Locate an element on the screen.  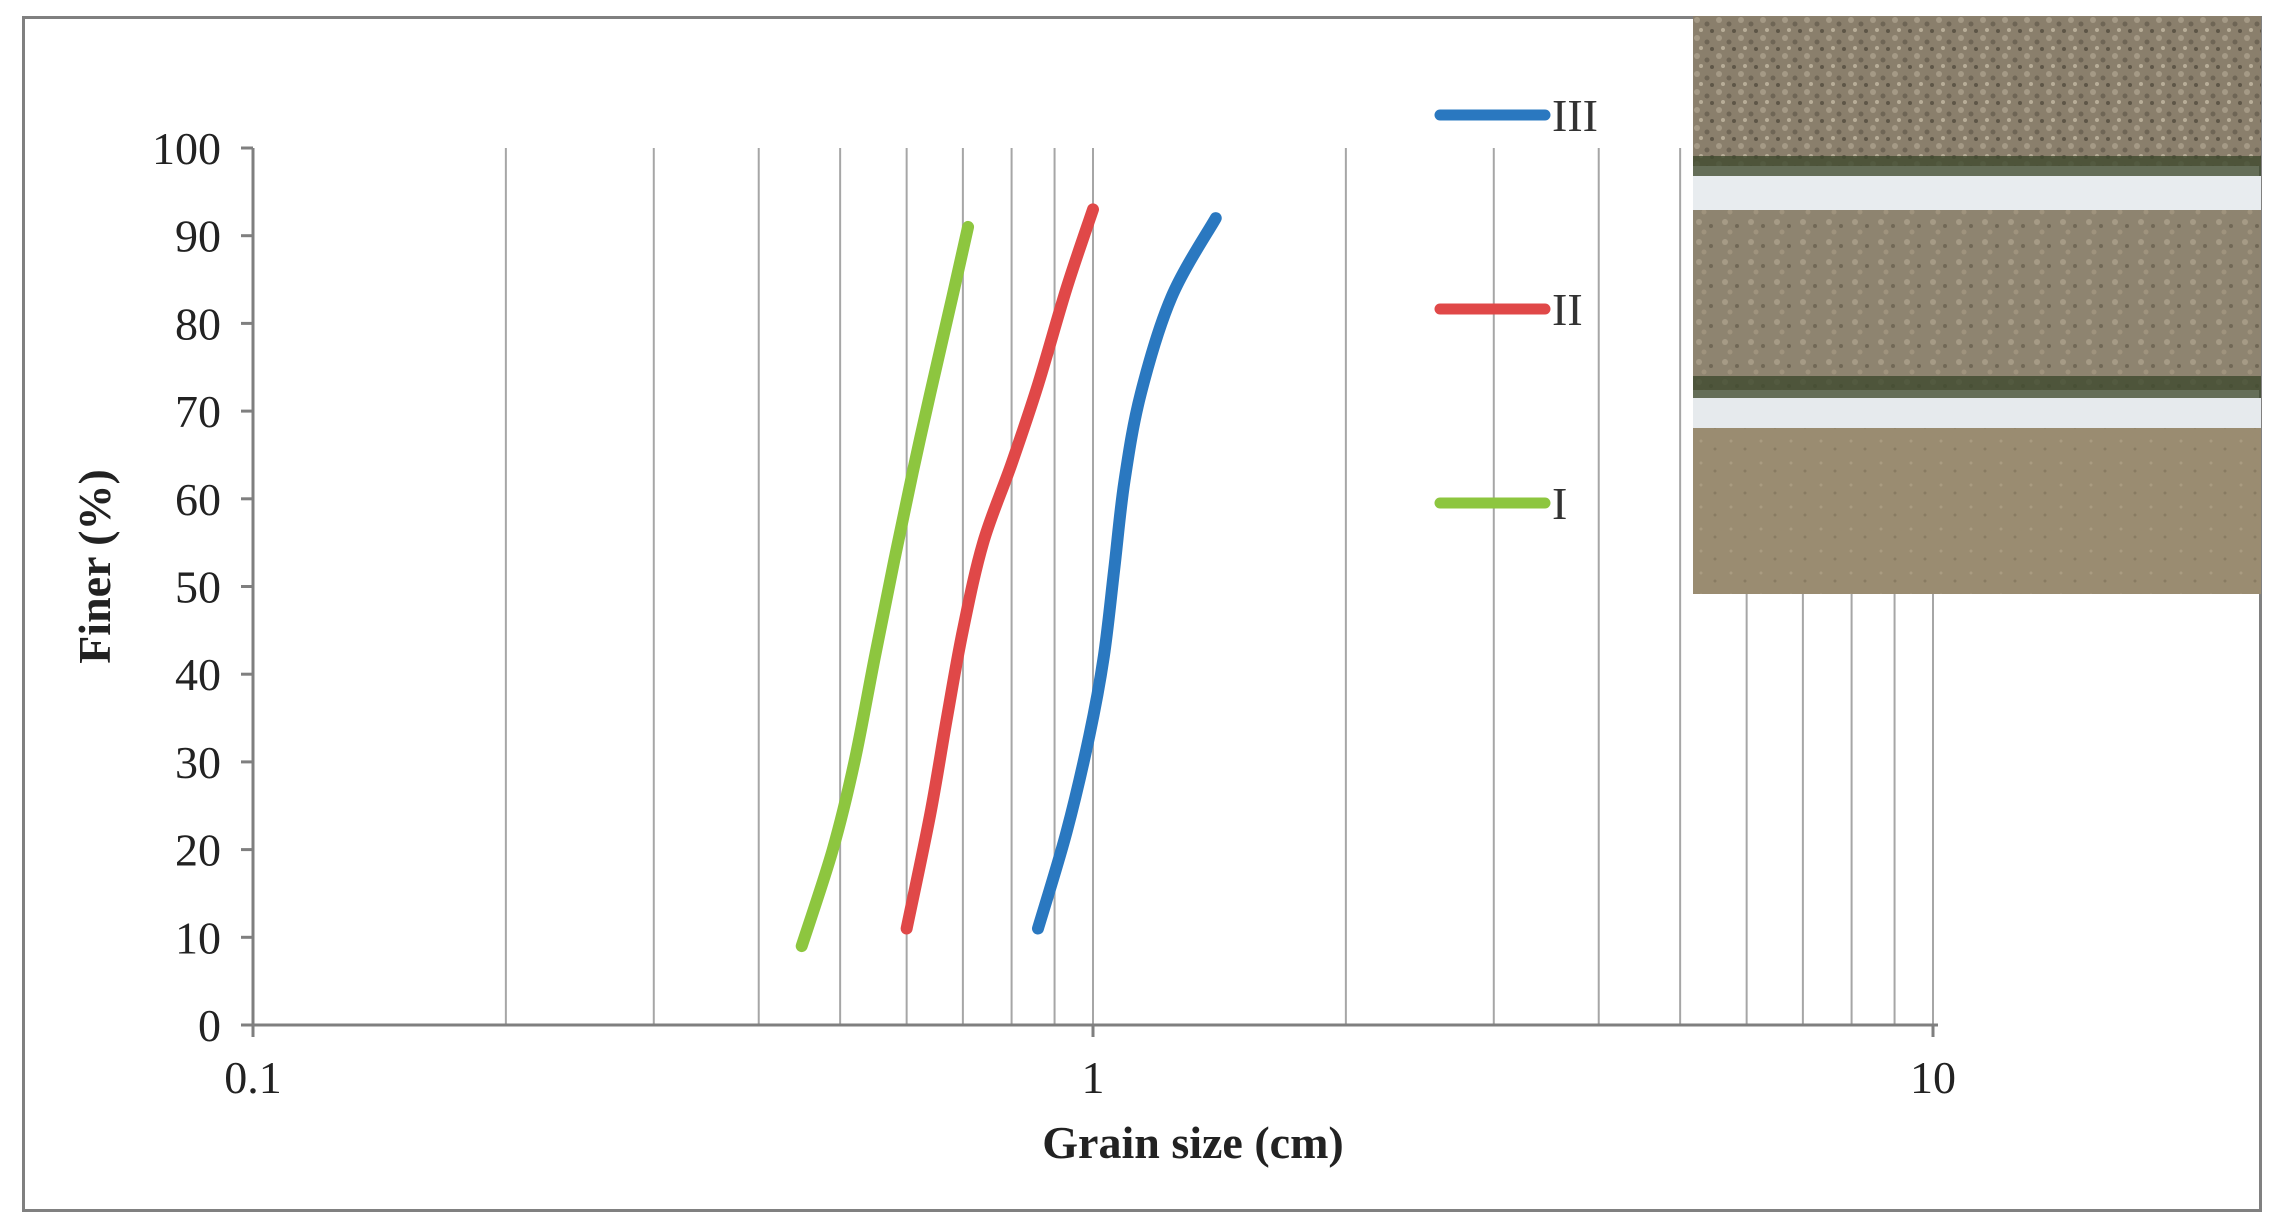
layered-gravel-photo-icon is located at coordinates (1977, 305).